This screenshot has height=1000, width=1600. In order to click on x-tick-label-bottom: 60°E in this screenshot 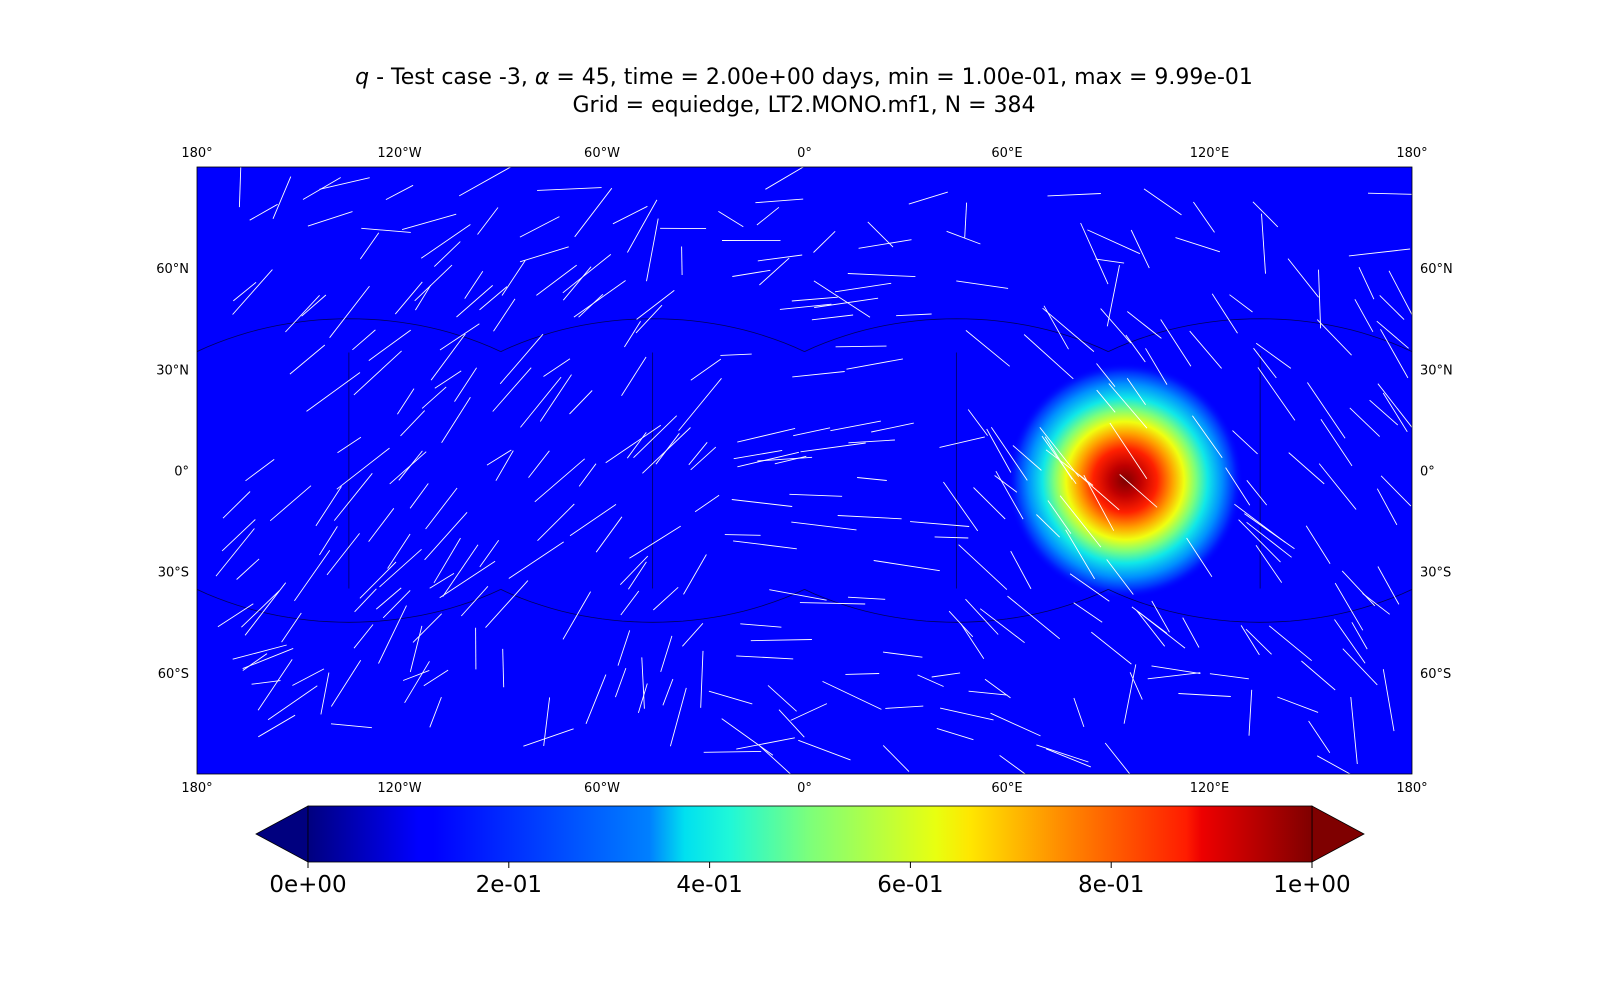, I will do `click(1006, 788)`.